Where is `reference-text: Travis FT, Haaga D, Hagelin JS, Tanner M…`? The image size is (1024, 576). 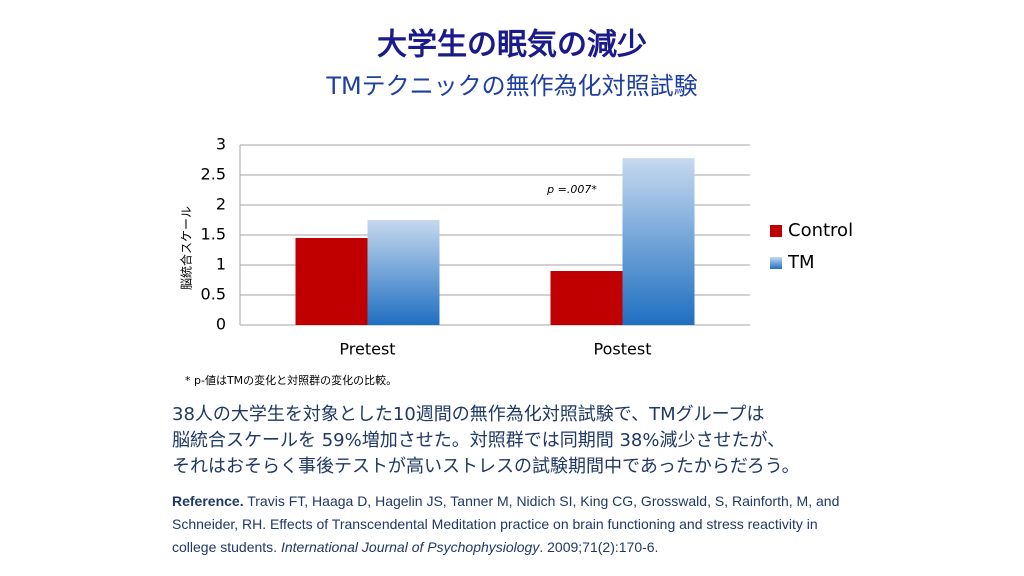 reference-text: Travis FT, Haaga D, Hagelin JS, Tanner M… is located at coordinates (506, 524).